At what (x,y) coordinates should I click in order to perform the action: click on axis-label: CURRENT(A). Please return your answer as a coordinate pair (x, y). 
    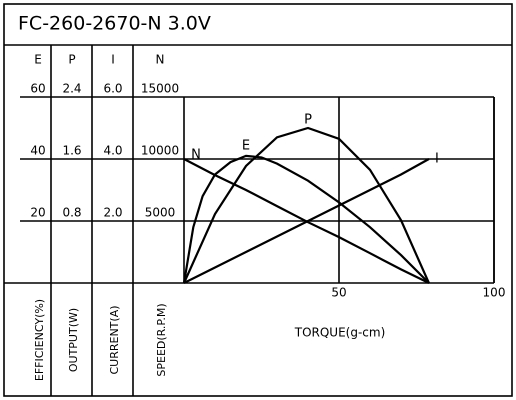
    Looking at the image, I should click on (114, 339).